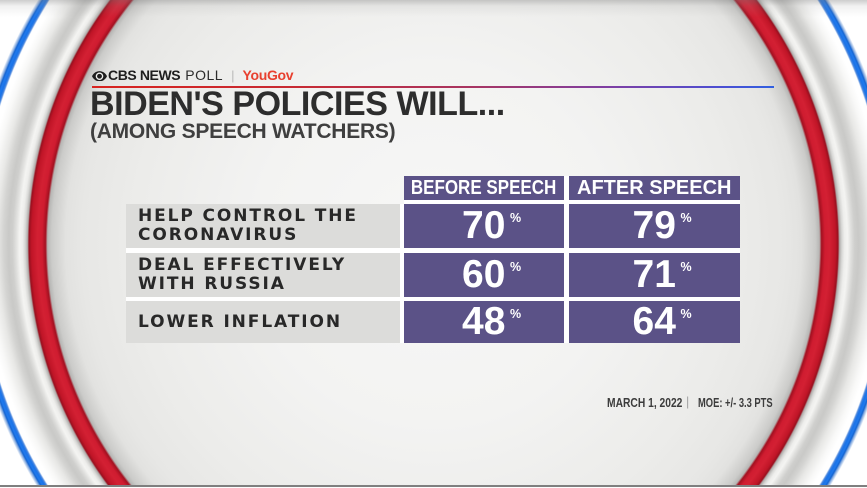 This screenshot has height=488, width=867. What do you see at coordinates (268, 75) in the screenshot?
I see `yougov-wordmark: YouGov` at bounding box center [268, 75].